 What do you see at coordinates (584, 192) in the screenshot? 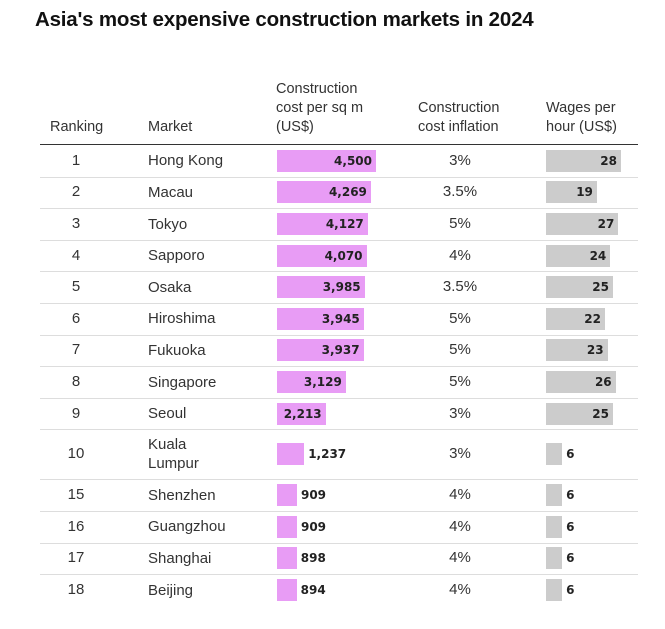
I see `wage-value-label: 19` at bounding box center [584, 192].